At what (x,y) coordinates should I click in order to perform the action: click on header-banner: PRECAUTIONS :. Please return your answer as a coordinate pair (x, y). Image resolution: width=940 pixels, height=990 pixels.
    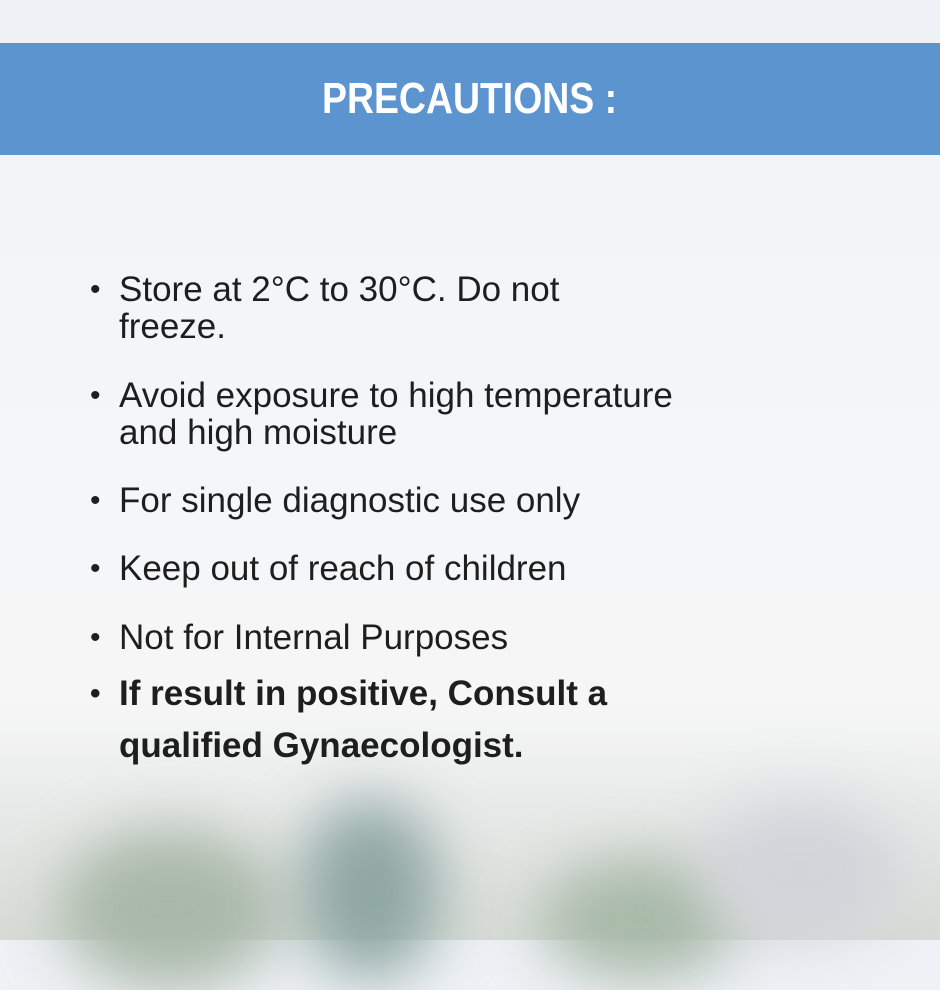
    Looking at the image, I should click on (470, 99).